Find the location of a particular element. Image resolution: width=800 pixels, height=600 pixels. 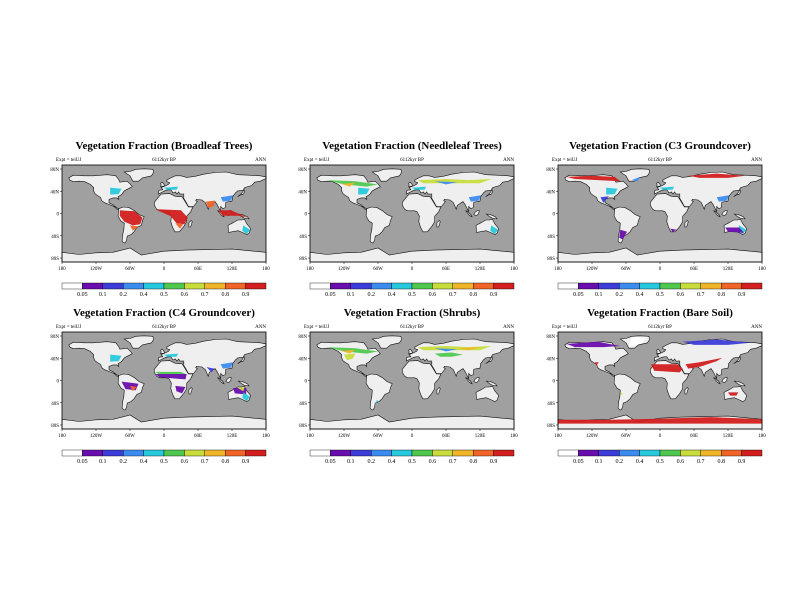

x-tick-label: 60W is located at coordinates (378, 436).